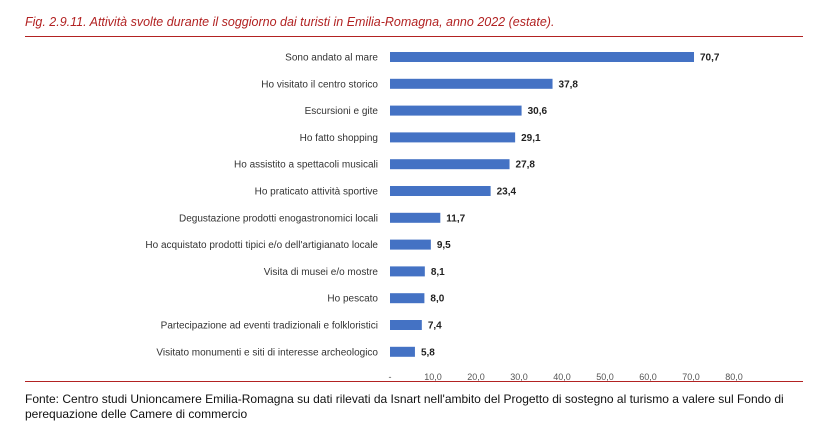 The image size is (815, 443). I want to click on value-label: 5,8, so click(428, 352).